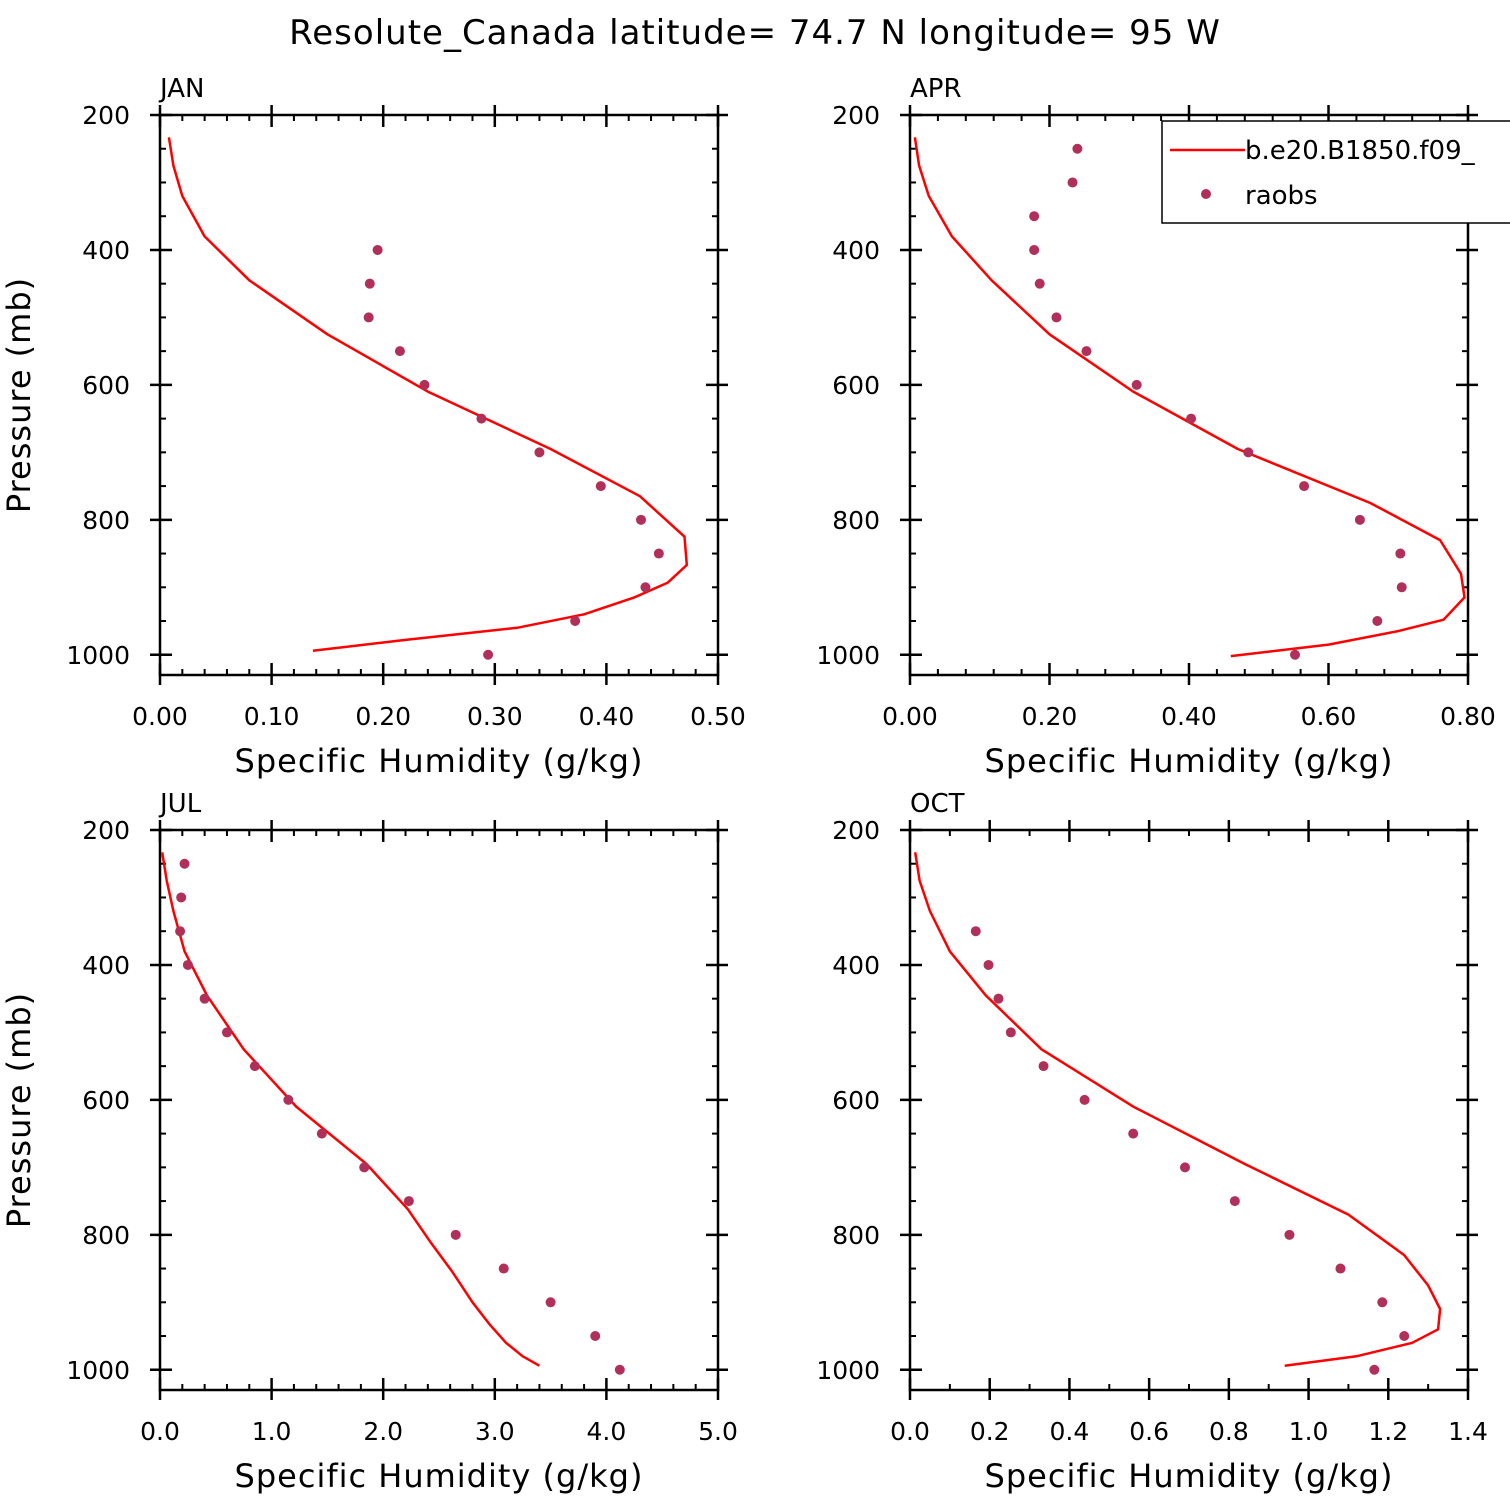 Image resolution: width=1510 pixels, height=1510 pixels. Describe the element at coordinates (180, 804) in the screenshot. I see `panel-label: JUL` at that location.